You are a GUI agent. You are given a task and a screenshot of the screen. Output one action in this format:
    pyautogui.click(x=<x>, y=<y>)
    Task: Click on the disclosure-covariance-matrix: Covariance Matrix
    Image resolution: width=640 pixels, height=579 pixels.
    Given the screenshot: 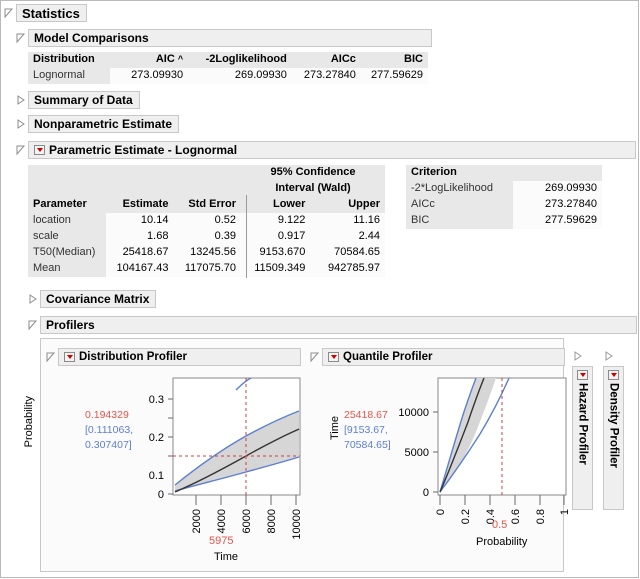 What is the action you would take?
    pyautogui.click(x=92, y=299)
    